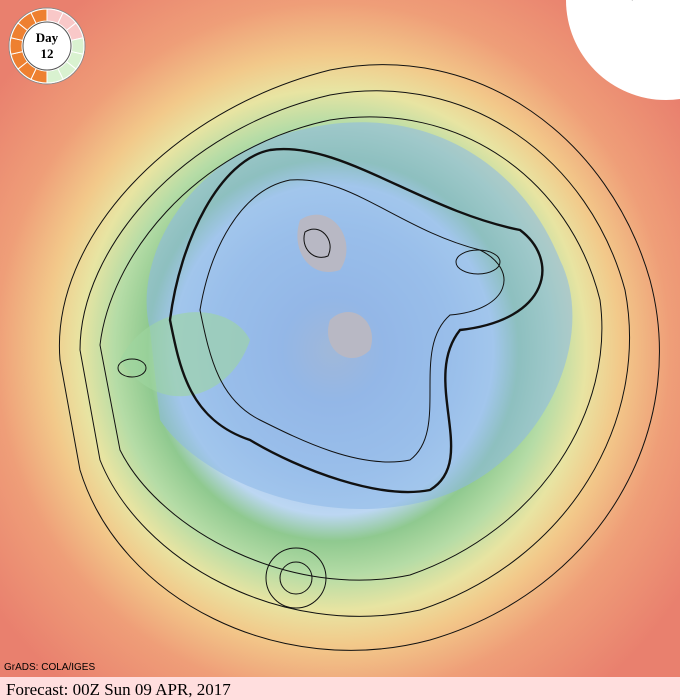  Describe the element at coordinates (47, 53) in the screenshot. I see `day-number: 12` at that location.